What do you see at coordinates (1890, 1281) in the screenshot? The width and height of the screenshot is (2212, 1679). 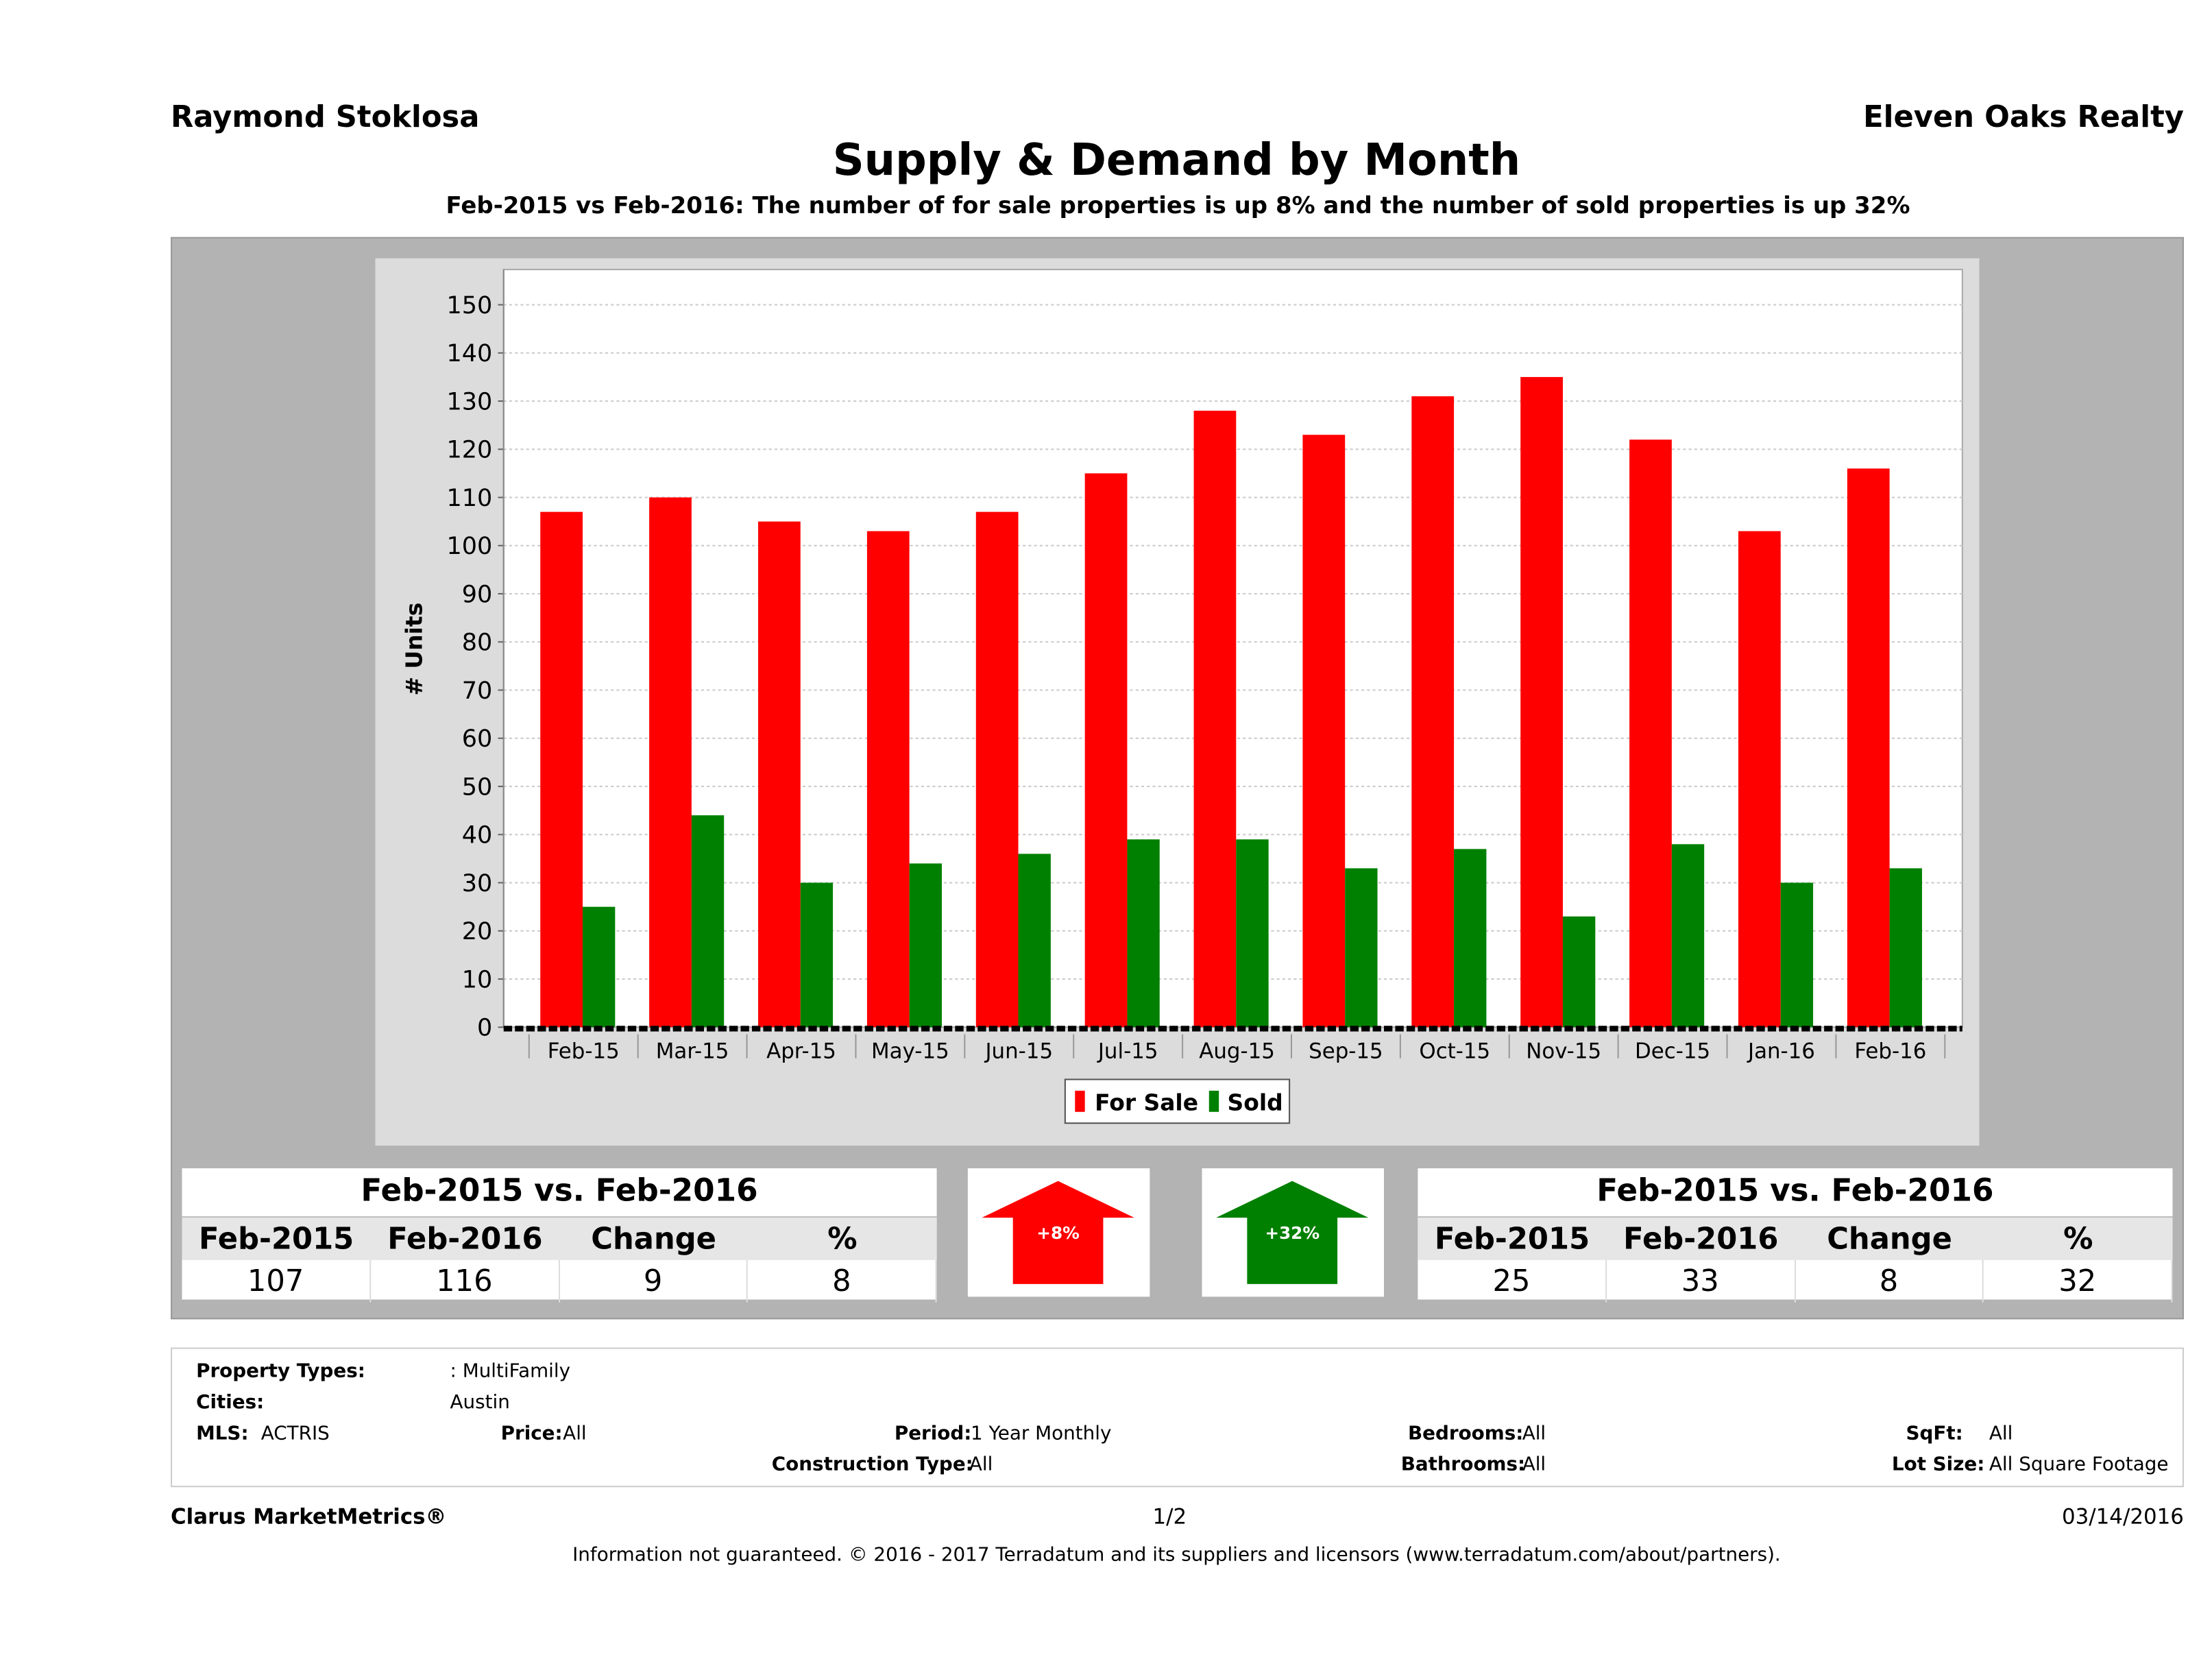 I see `cell: 8` at bounding box center [1890, 1281].